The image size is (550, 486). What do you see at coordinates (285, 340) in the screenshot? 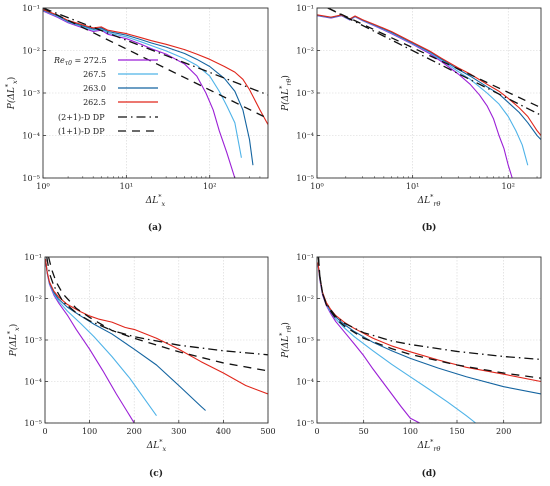
I see `y-axis-label-d: P(ΔL*rθ)` at bounding box center [285, 340].